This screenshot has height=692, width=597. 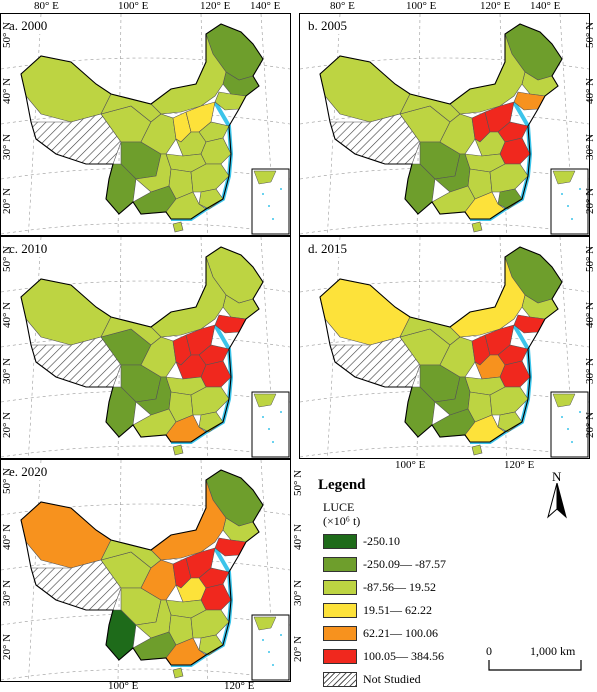 I want to click on legend-item: -250.10, so click(x=361, y=541).